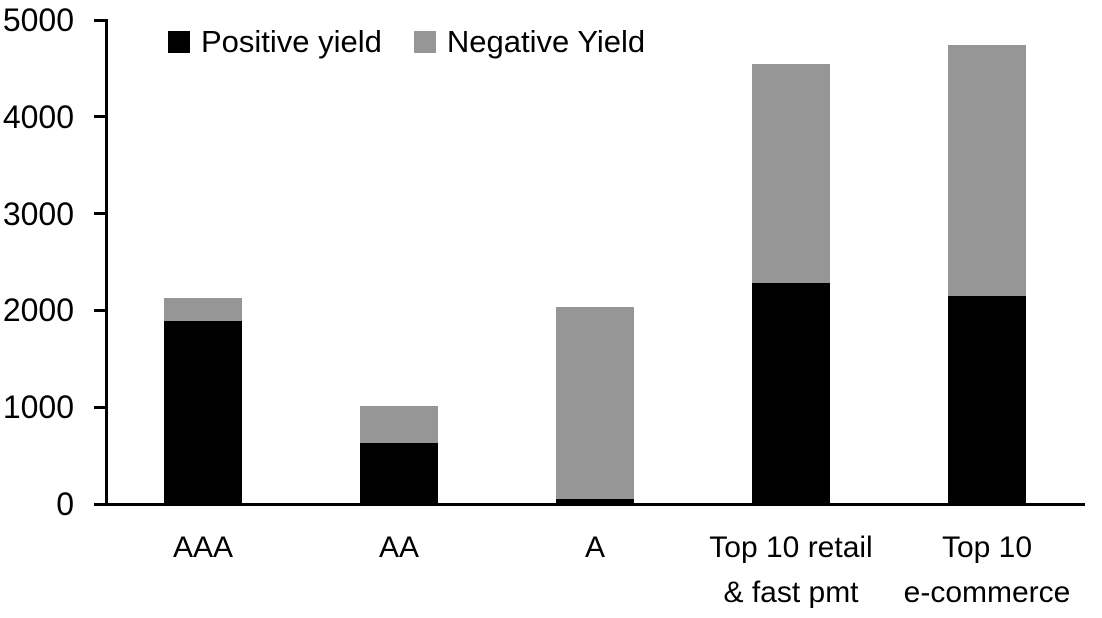 This screenshot has height=618, width=1102. I want to click on legend-swatch-negative-yield, so click(424, 42).